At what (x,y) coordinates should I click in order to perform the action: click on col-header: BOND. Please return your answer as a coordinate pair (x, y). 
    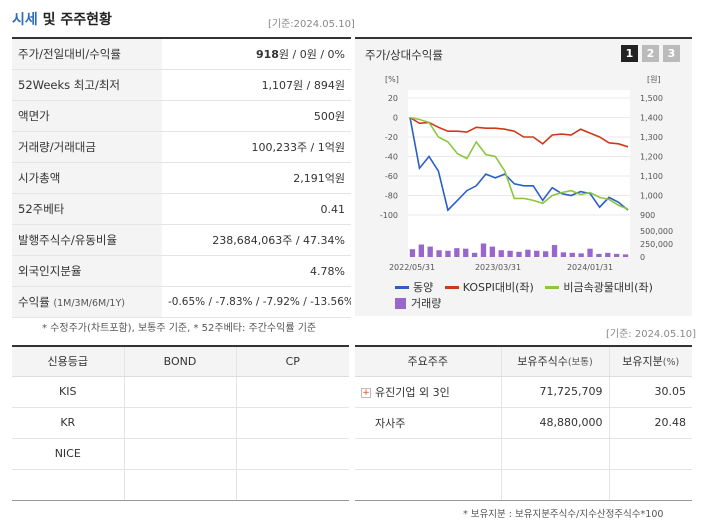
    Looking at the image, I should click on (179, 361).